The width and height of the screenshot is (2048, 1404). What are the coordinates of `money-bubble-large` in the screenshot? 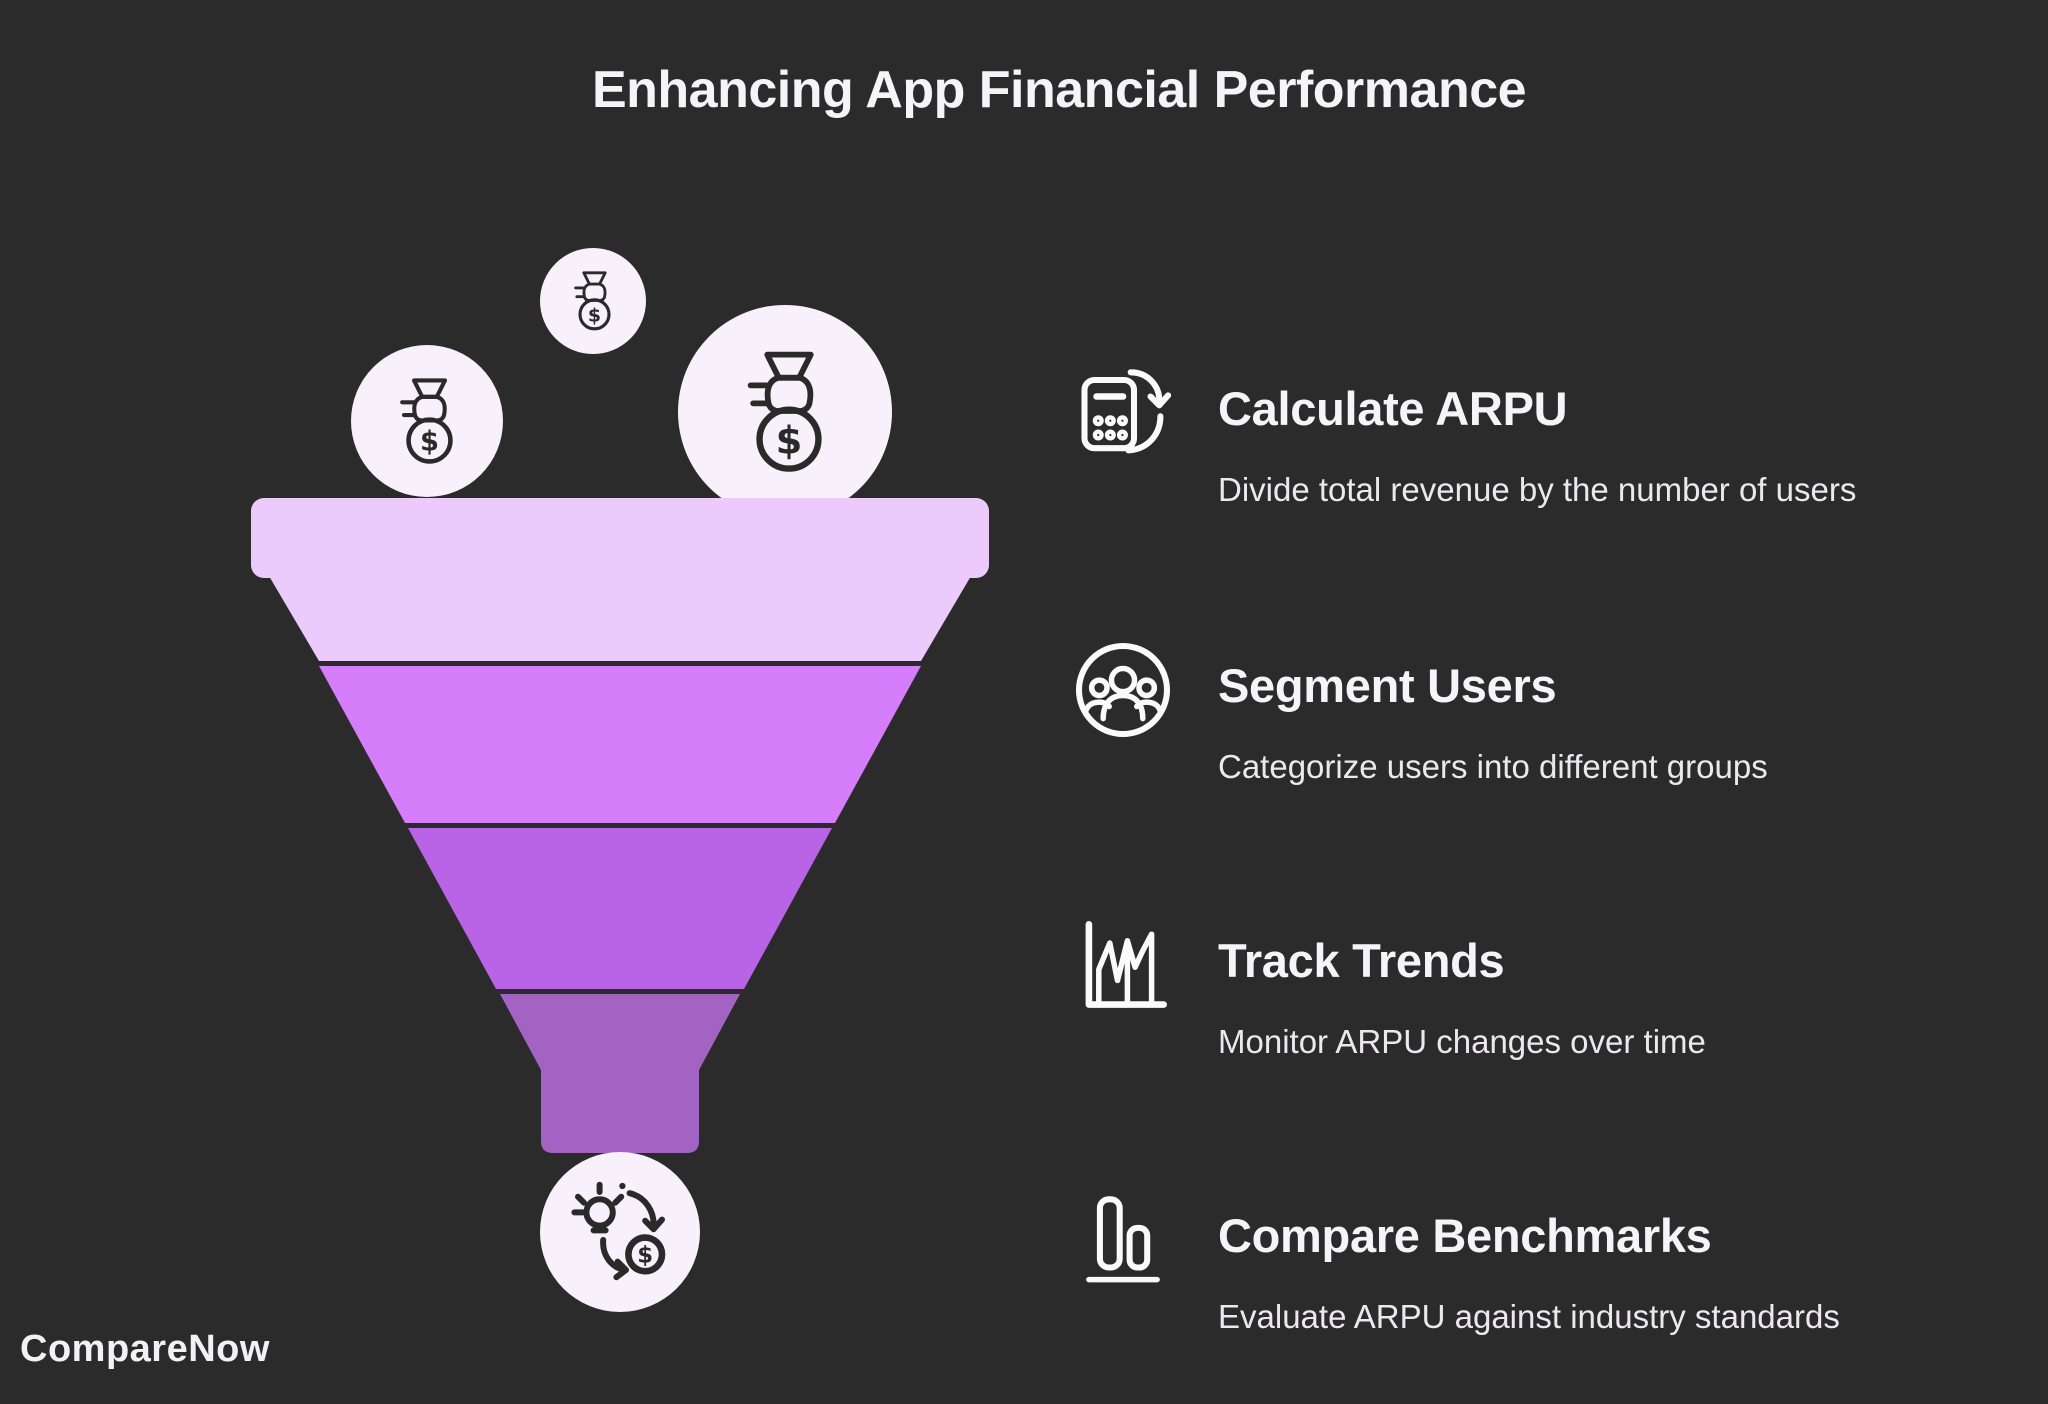 It's located at (785, 412).